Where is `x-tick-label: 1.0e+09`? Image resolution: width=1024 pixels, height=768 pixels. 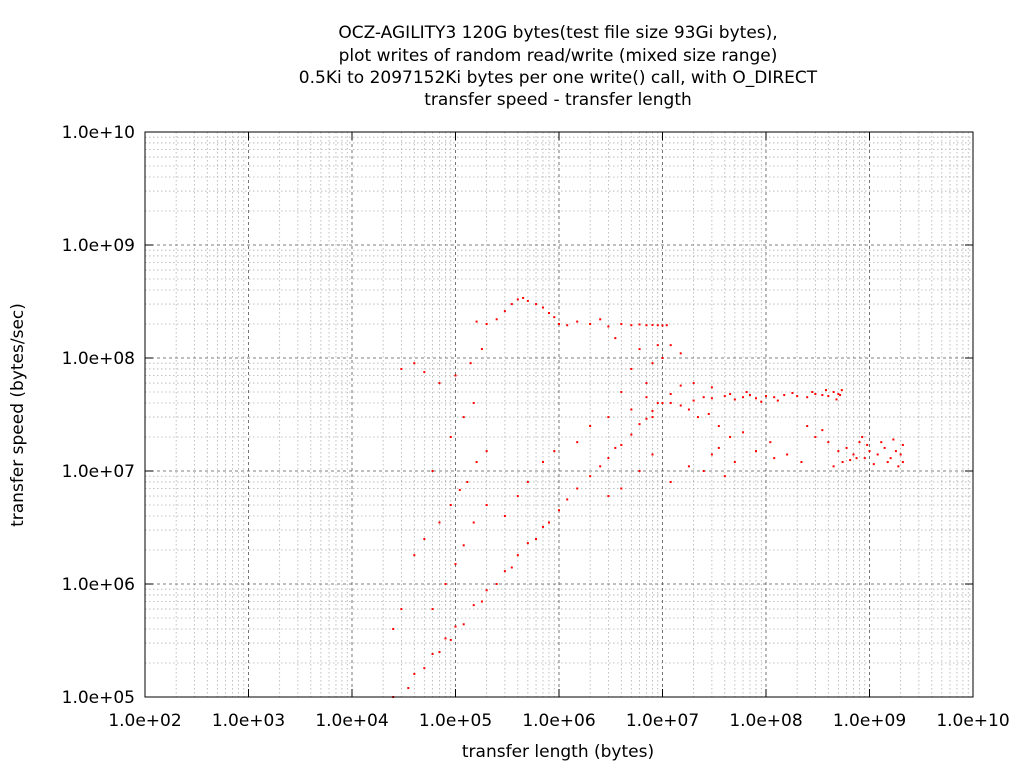
x-tick-label: 1.0e+09 is located at coordinates (869, 721).